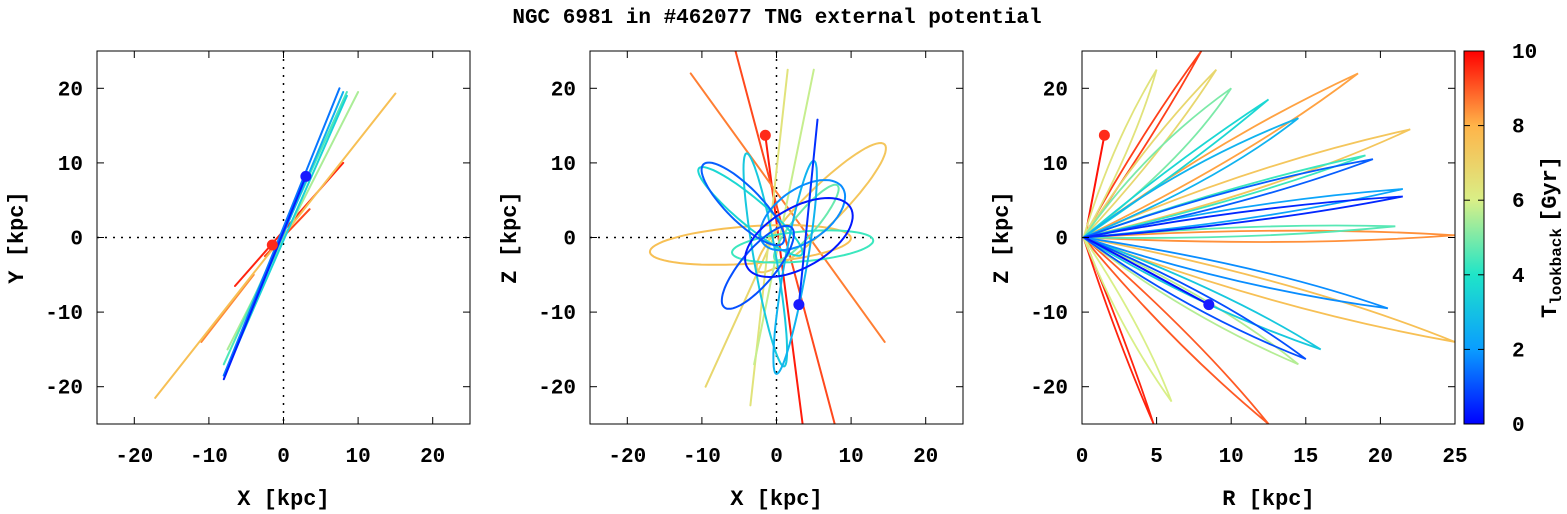 The width and height of the screenshot is (1567, 514). What do you see at coordinates (1514, 240) in the screenshot?
I see `colorbar: 0 2 4 6 8 10 Tlookback [Gyr]` at bounding box center [1514, 240].